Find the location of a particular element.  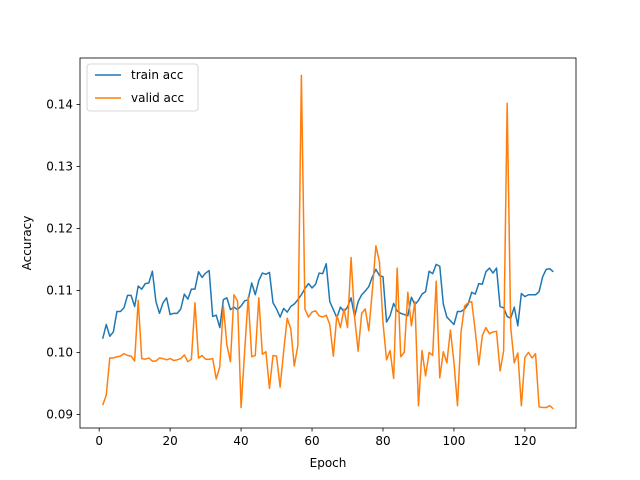

x-tick-label: 60 is located at coordinates (311, 441).